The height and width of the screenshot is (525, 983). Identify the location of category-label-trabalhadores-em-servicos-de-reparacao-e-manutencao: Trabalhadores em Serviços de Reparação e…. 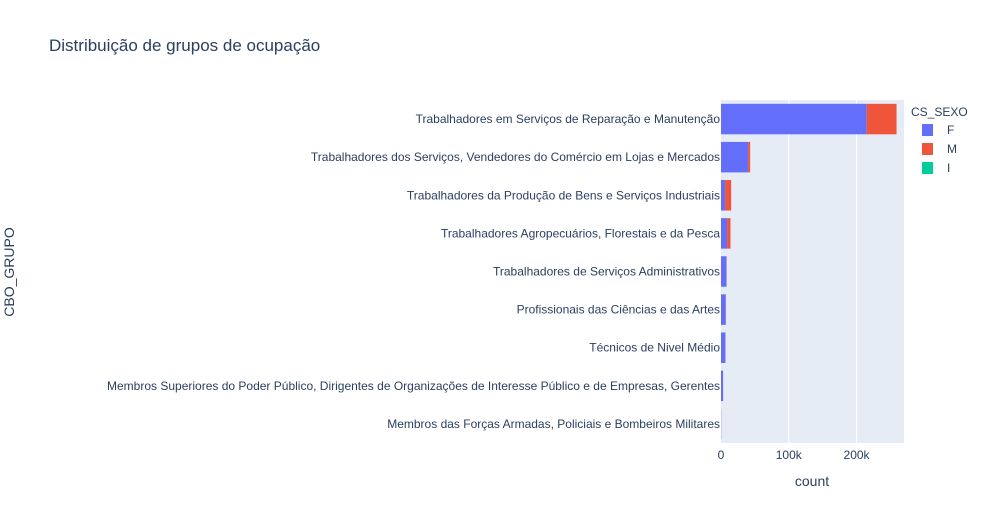
(568, 119).